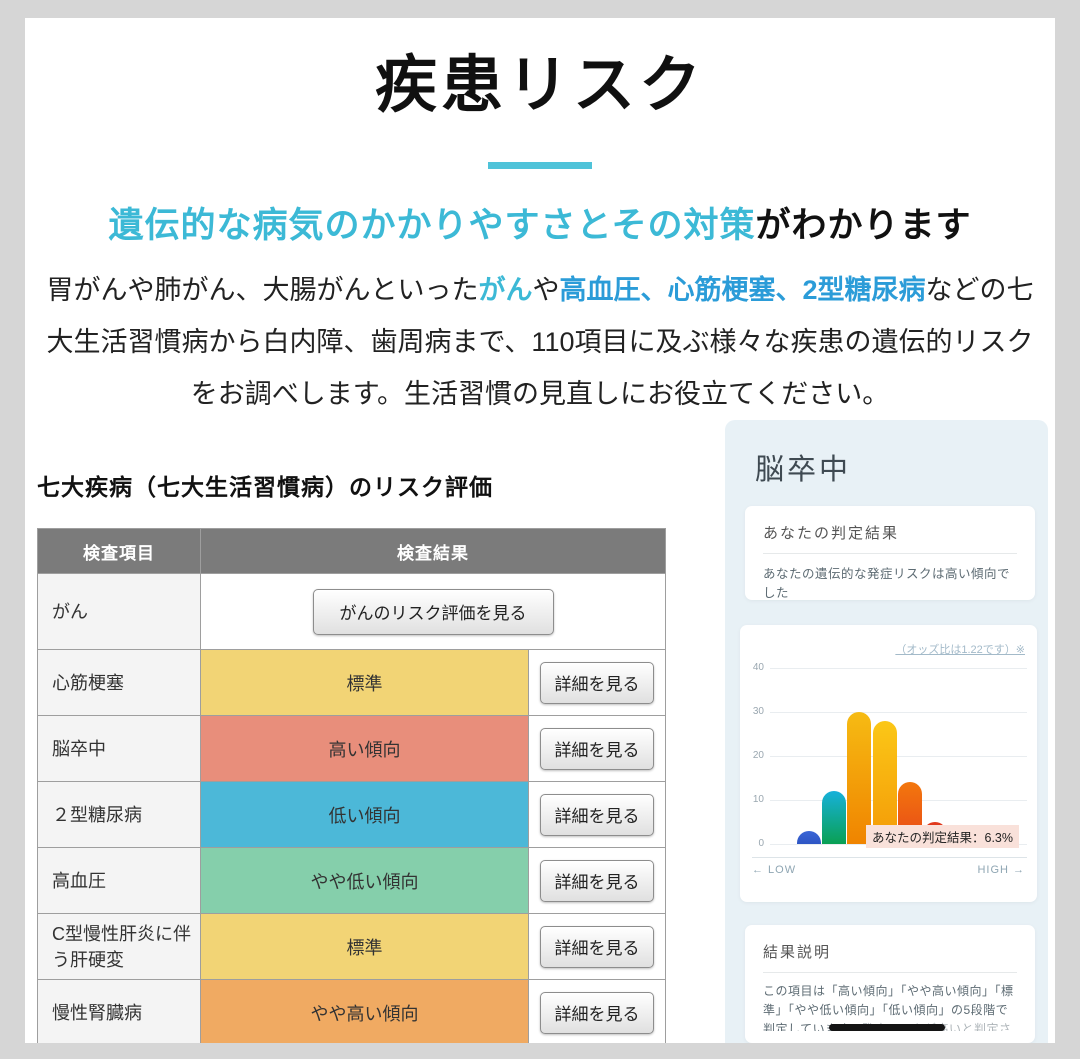 Image resolution: width=1080 pixels, height=1059 pixels. What do you see at coordinates (119, 814) in the screenshot?
I see `disease-name-cell: ２型糖尿病` at bounding box center [119, 814].